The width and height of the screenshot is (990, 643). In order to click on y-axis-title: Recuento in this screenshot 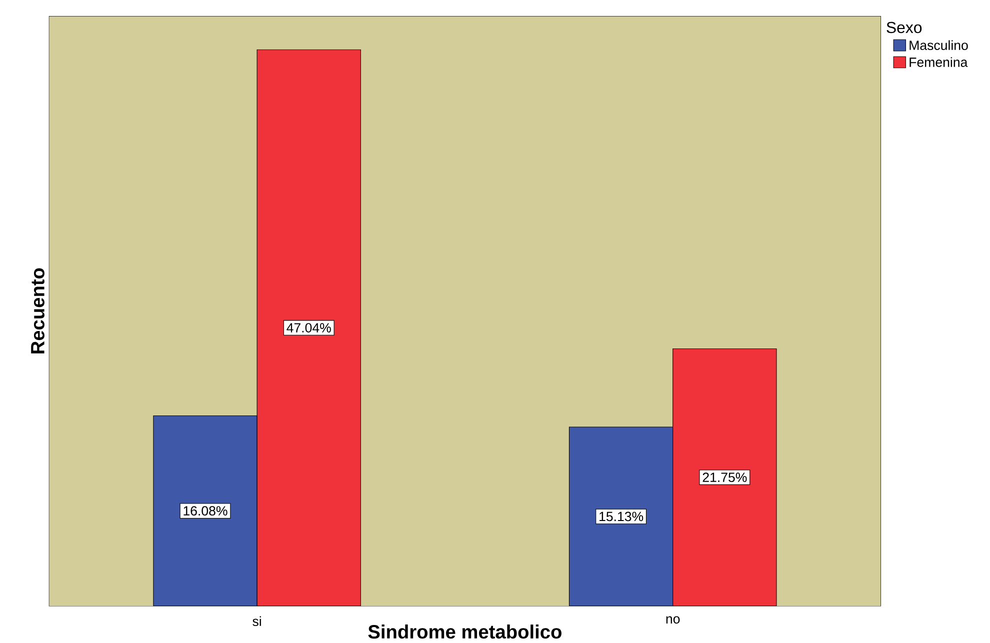, I will do `click(37, 311)`.